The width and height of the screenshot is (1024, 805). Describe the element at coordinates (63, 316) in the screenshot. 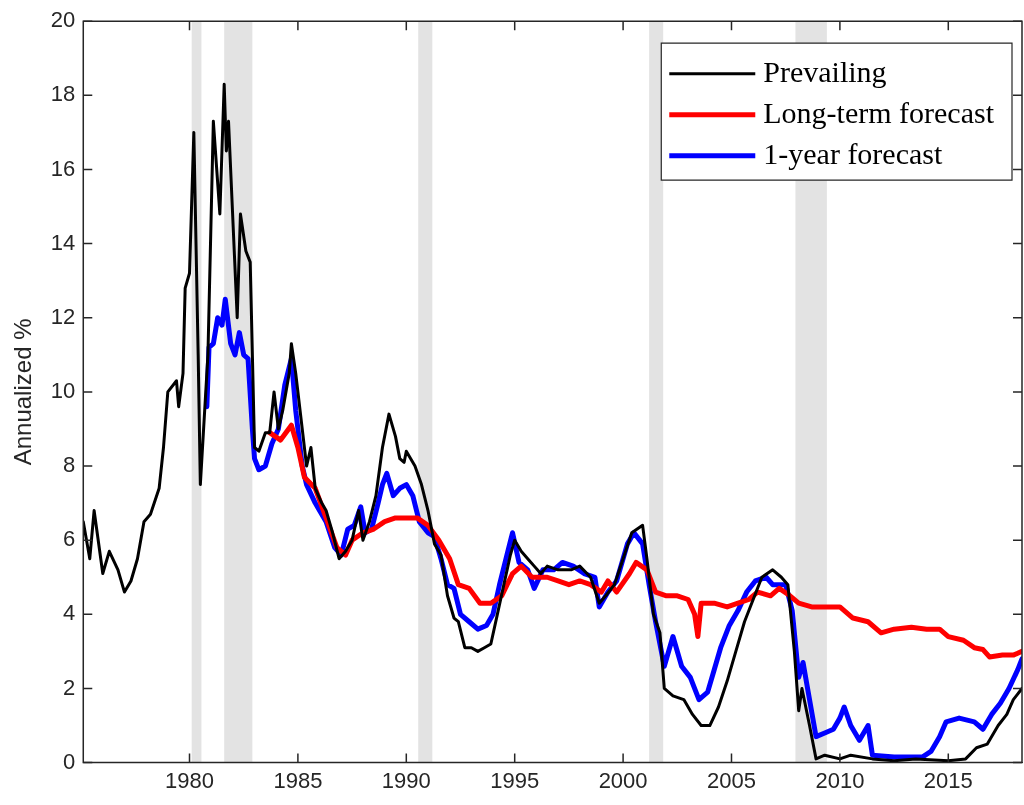

I see `y-tick-label: 12` at that location.